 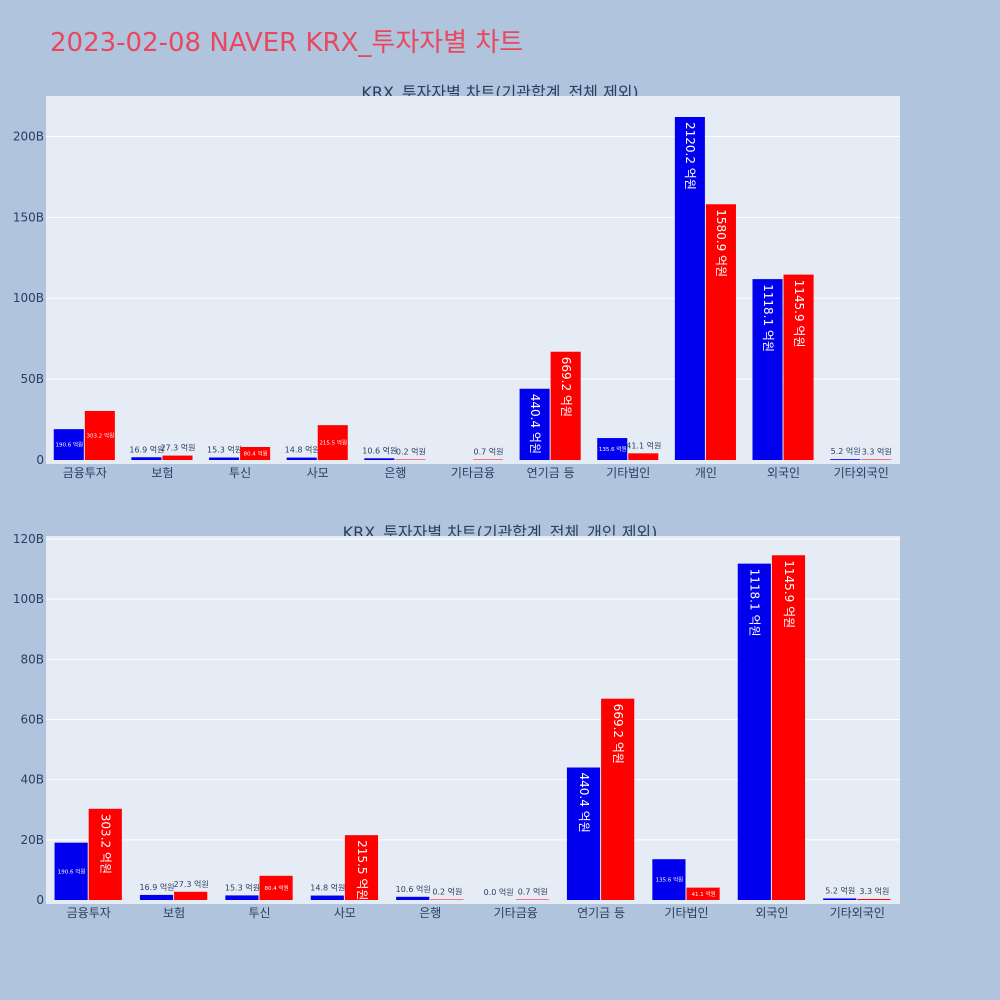 I want to click on data-label: 10.6 억원, so click(x=379, y=450).